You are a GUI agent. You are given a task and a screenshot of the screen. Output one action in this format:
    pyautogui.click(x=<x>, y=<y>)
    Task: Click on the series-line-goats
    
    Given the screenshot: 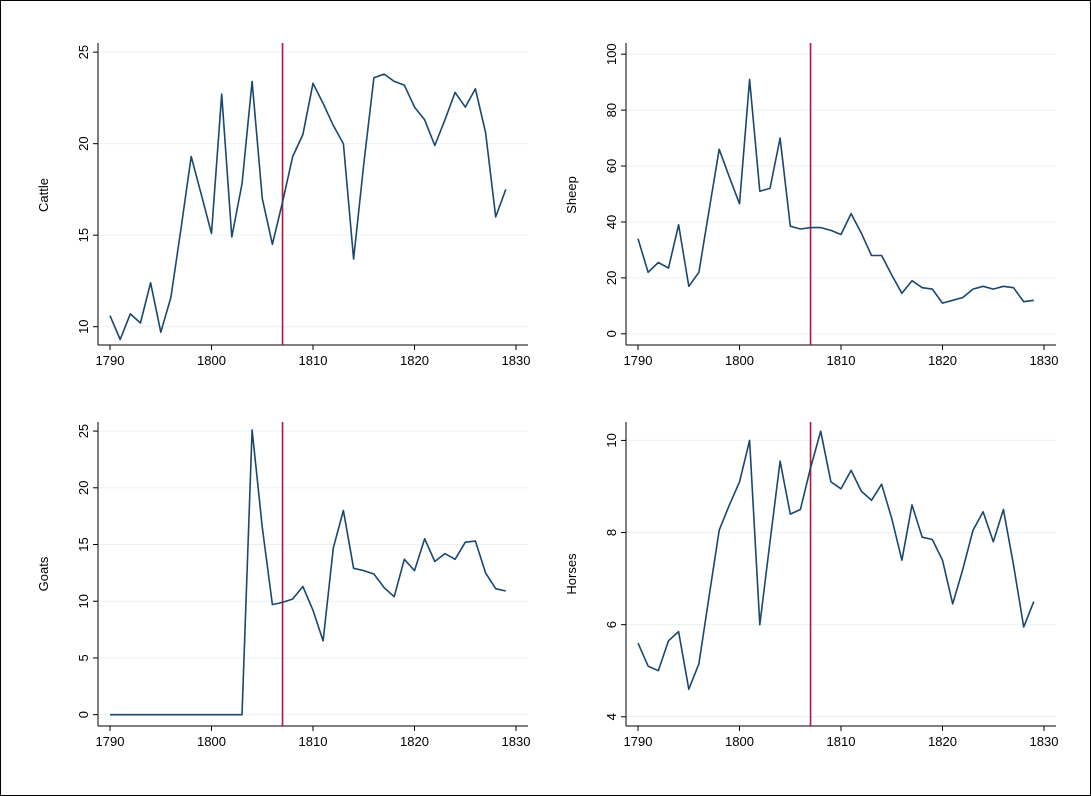 What is the action you would take?
    pyautogui.click(x=308, y=572)
    